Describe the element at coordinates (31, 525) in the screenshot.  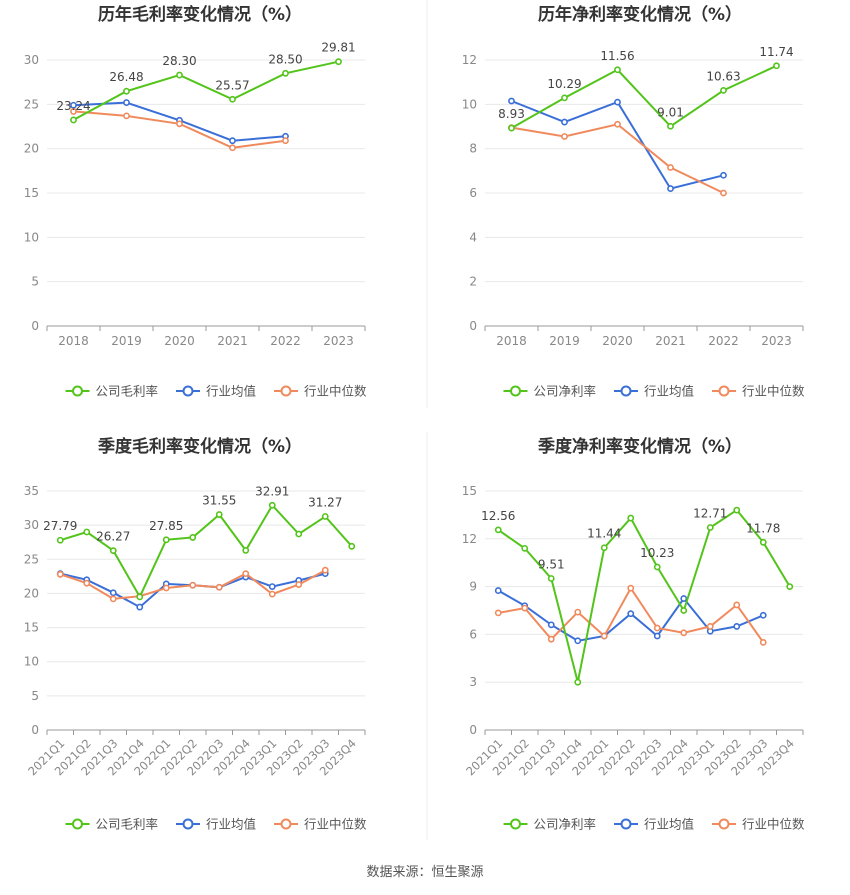
I see `y-tick-label: 30` at that location.